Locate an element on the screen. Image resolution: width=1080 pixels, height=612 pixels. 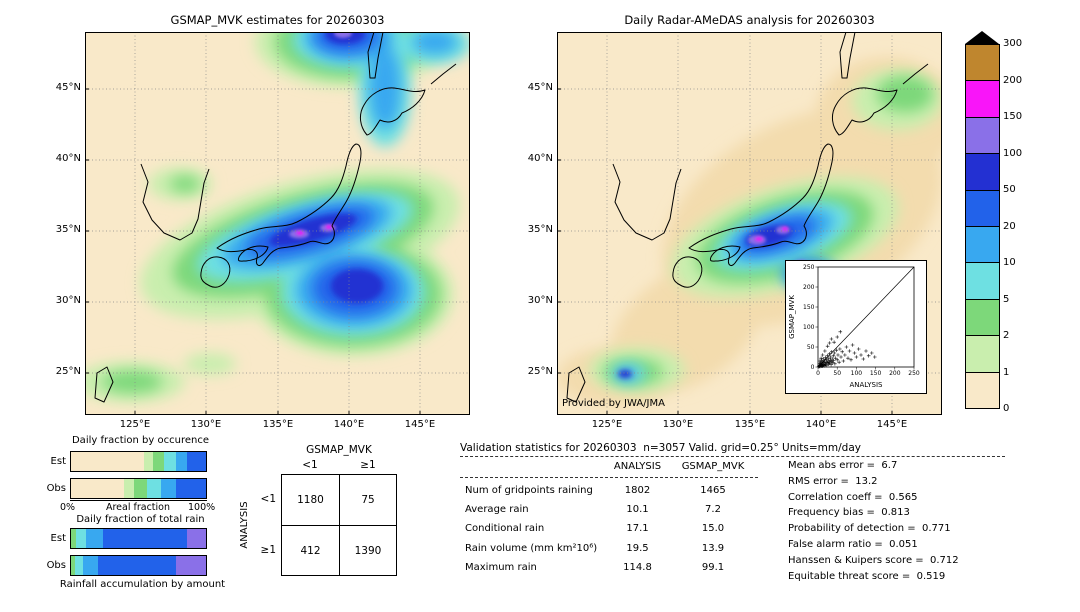
lat-tick: 25°N is located at coordinates (68, 371).